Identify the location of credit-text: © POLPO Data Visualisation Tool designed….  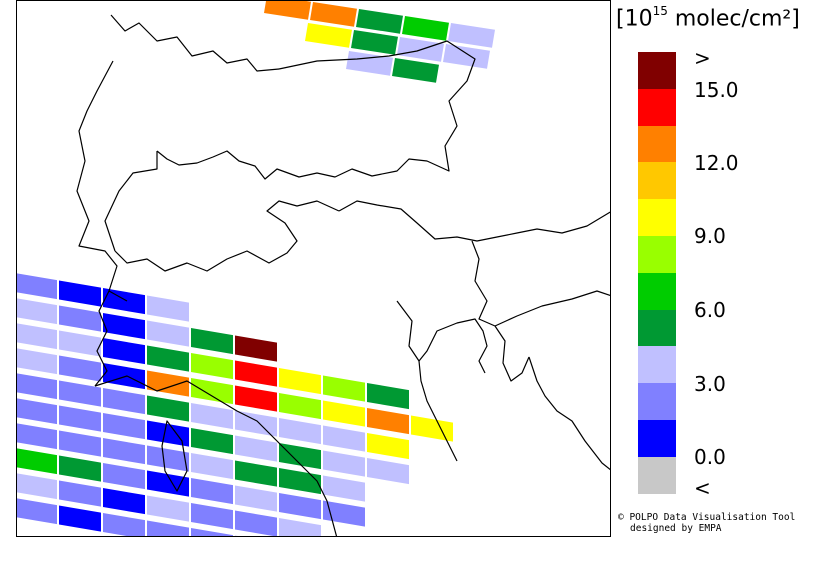
(706, 523).